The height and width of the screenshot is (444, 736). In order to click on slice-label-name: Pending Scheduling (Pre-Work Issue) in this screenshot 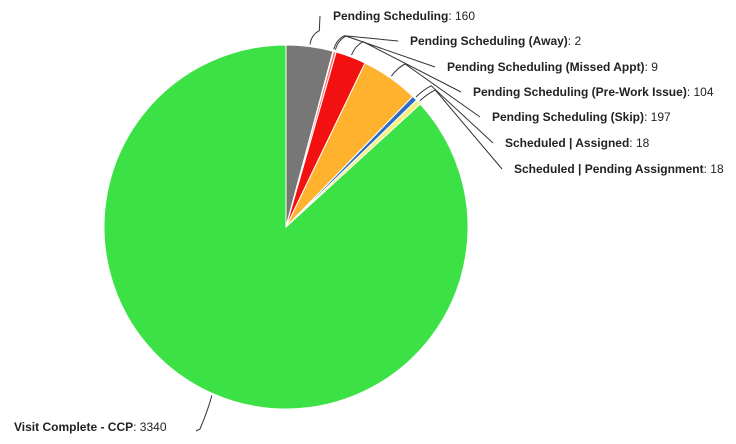, I will do `click(580, 92)`.